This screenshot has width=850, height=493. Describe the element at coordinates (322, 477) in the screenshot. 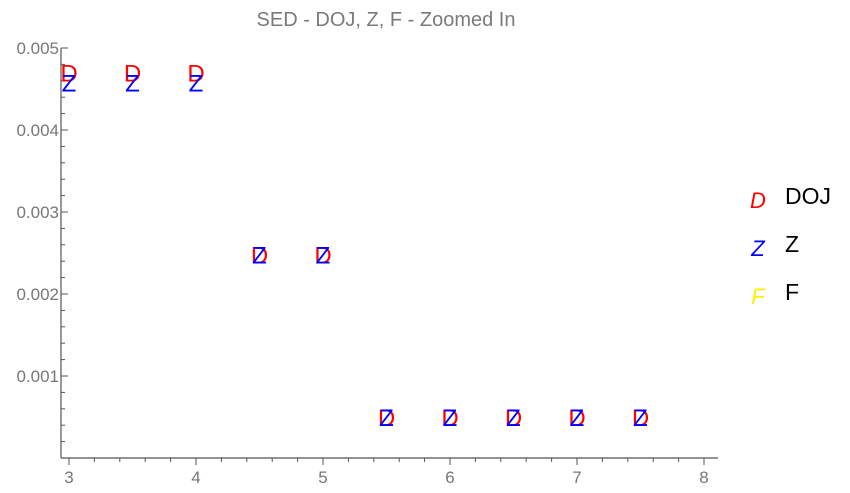

I see `x-tick-label: 5` at that location.